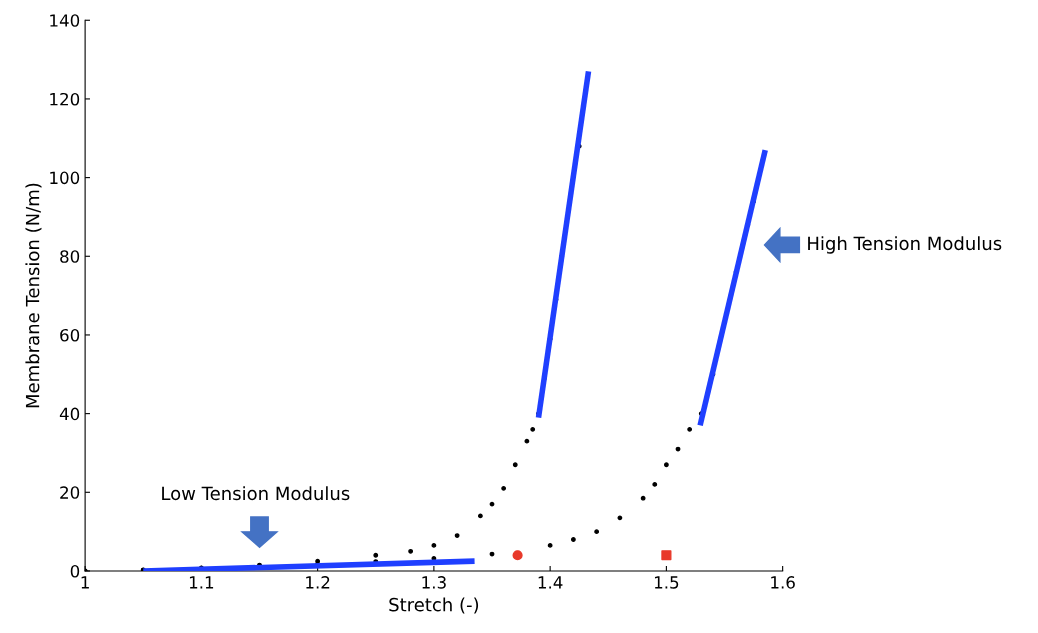 Image resolution: width=1038 pixels, height=633 pixels. Describe the element at coordinates (70, 335) in the screenshot. I see `y-tick-label: 60` at that location.